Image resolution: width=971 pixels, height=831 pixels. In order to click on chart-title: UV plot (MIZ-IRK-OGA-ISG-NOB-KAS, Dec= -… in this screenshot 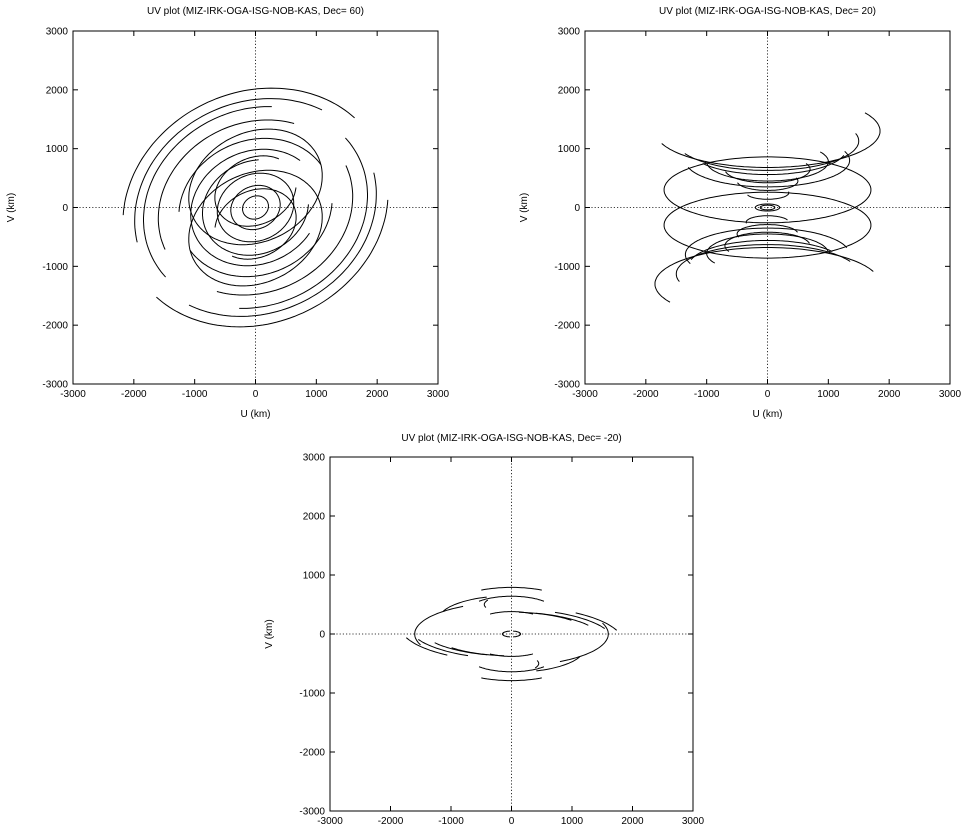, I will do `click(511, 438)`.